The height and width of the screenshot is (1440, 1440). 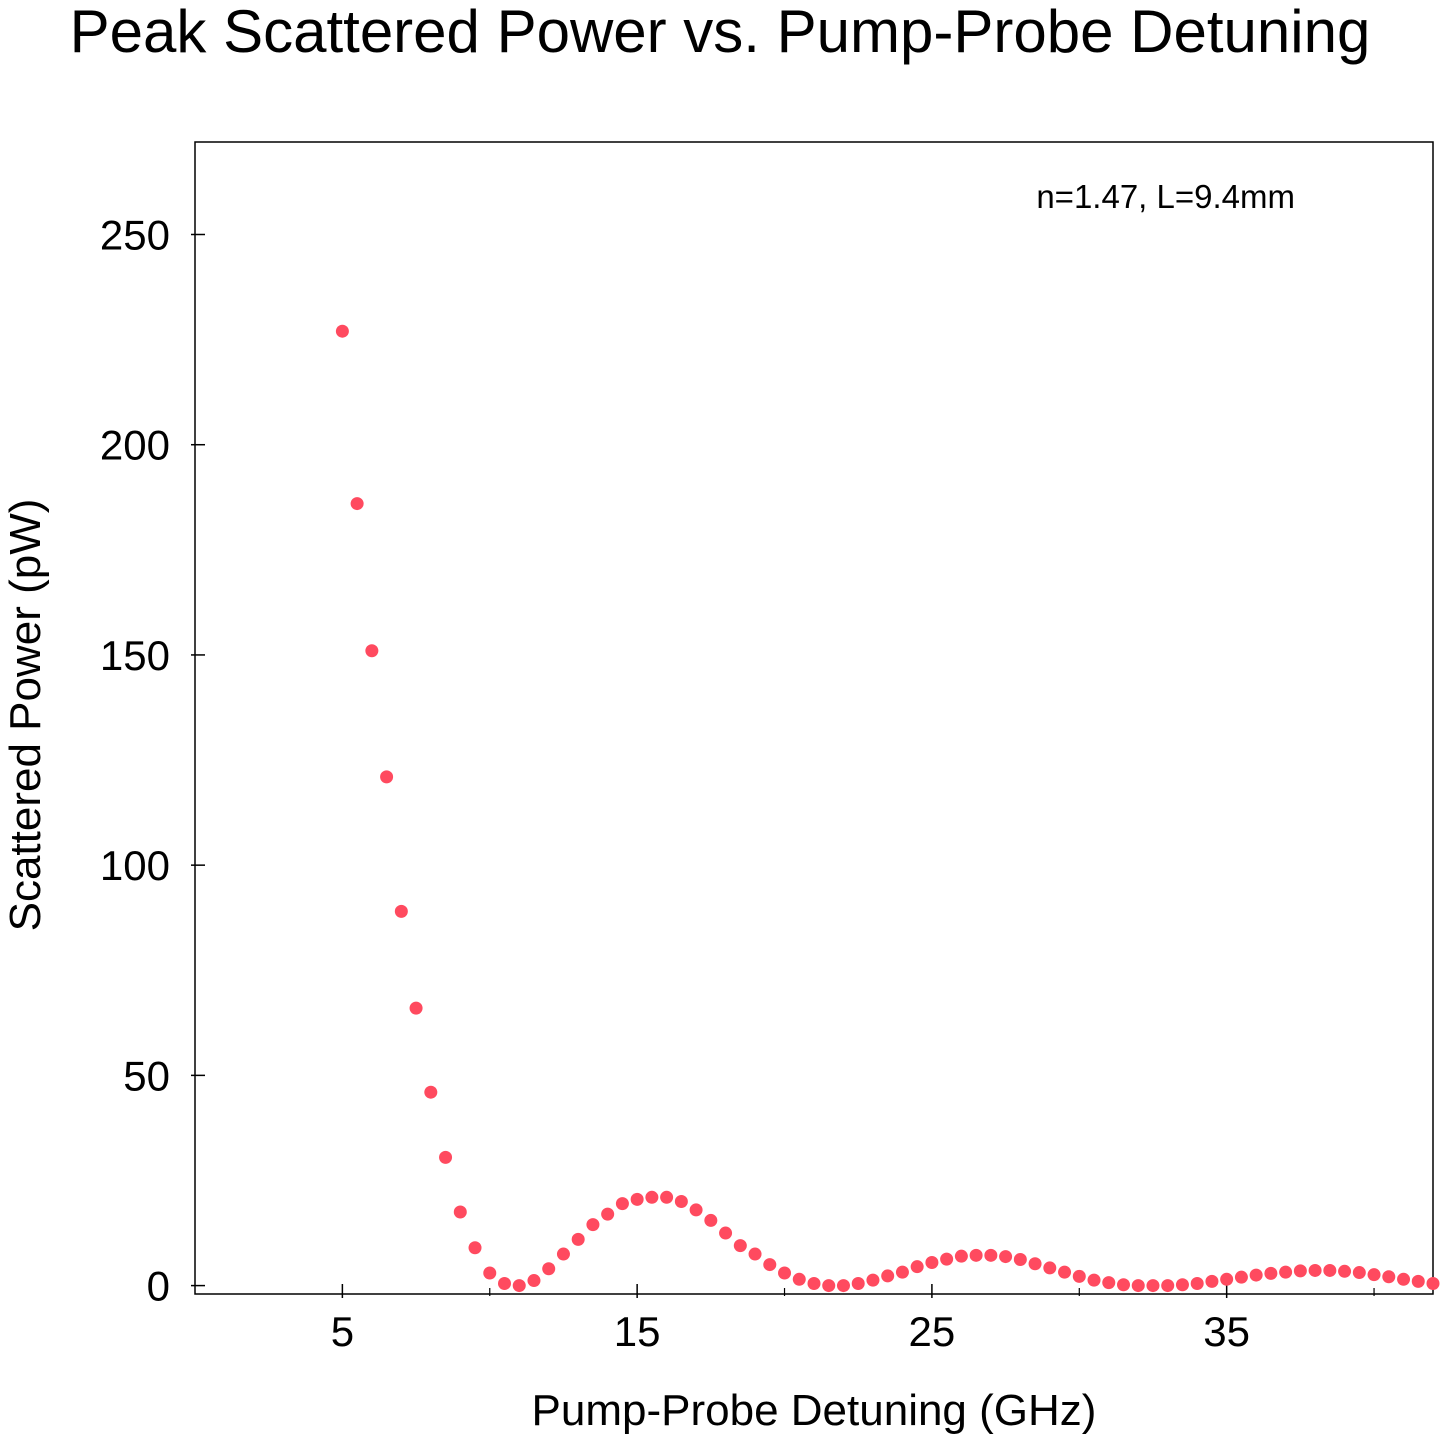 What do you see at coordinates (853, 1319) in the screenshot?
I see `x-axis: 5 15 25 35` at bounding box center [853, 1319].